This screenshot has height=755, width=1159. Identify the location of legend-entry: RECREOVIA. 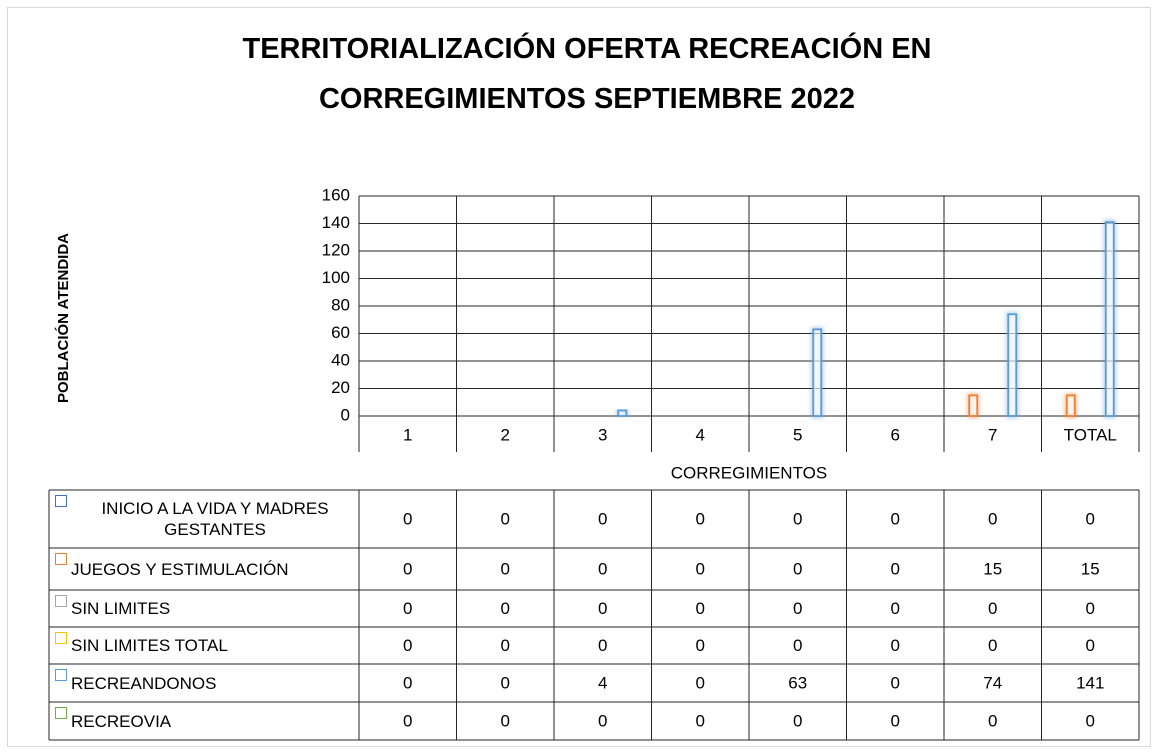
(204, 721).